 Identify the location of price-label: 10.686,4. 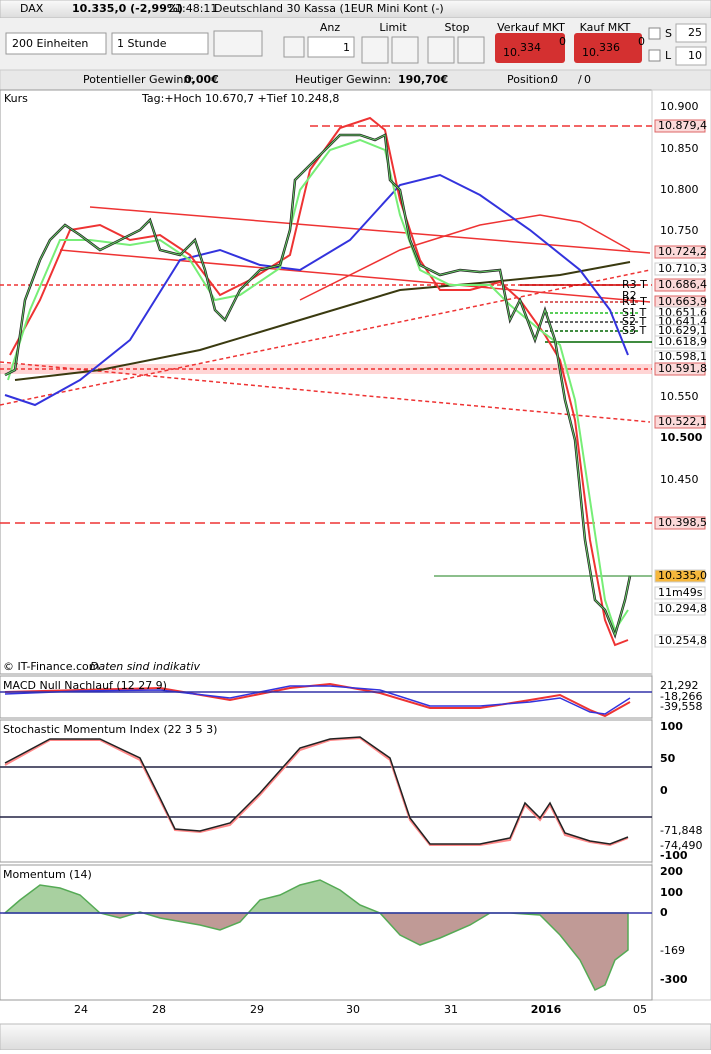
(682, 284).